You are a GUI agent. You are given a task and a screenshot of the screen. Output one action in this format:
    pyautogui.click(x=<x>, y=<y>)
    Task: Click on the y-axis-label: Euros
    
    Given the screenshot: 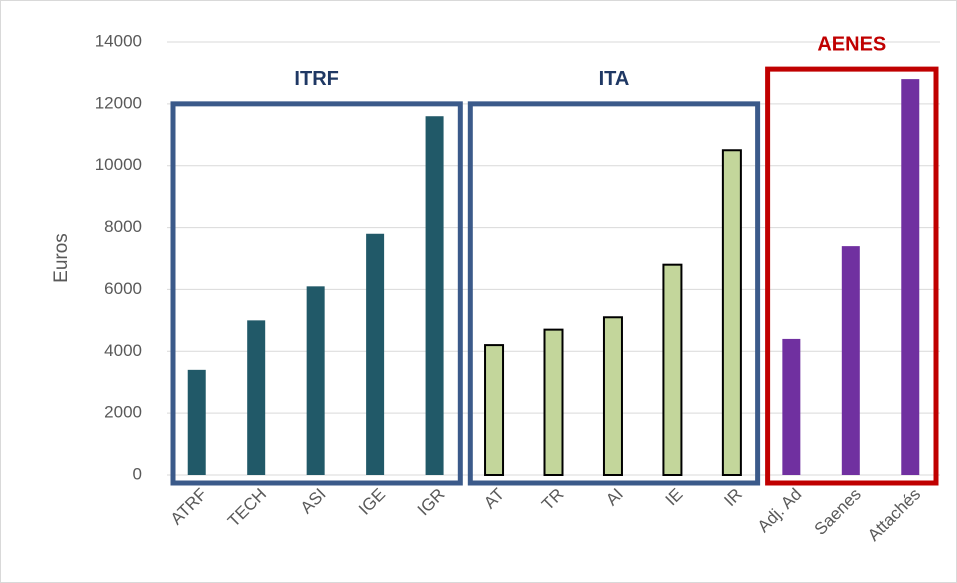 What is the action you would take?
    pyautogui.click(x=61, y=258)
    